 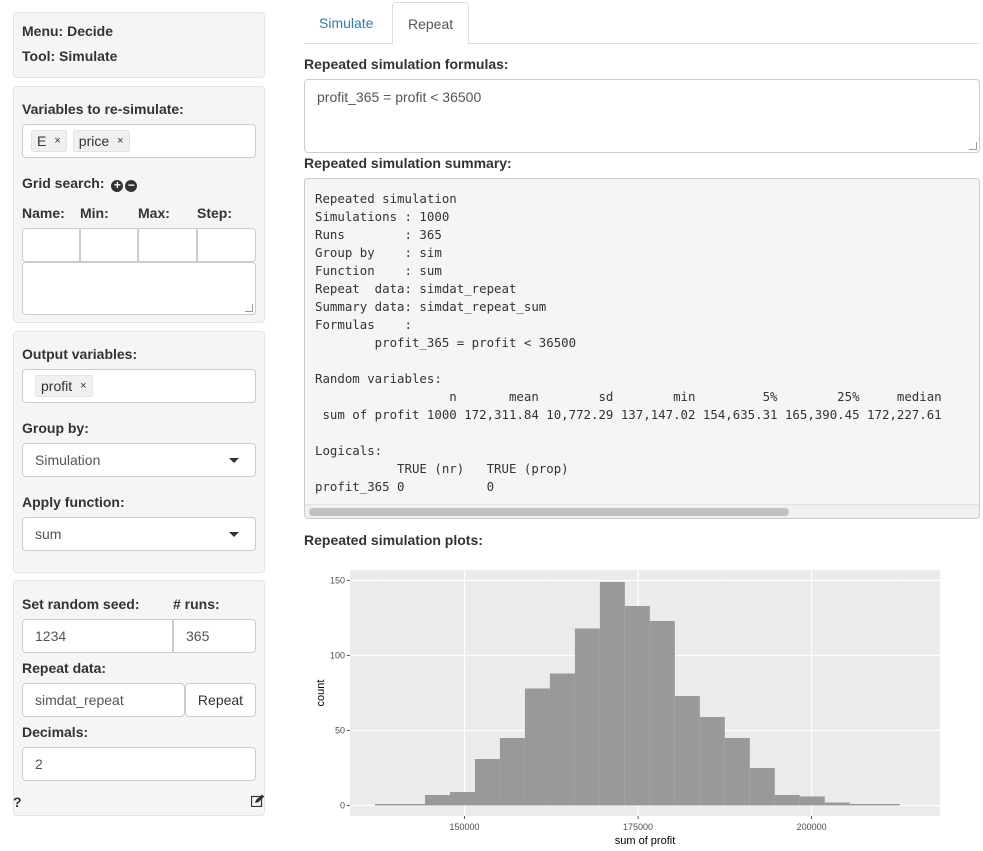 What do you see at coordinates (431, 306) in the screenshot?
I see `summary-line: Summary data: simdat_repeat_sum` at bounding box center [431, 306].